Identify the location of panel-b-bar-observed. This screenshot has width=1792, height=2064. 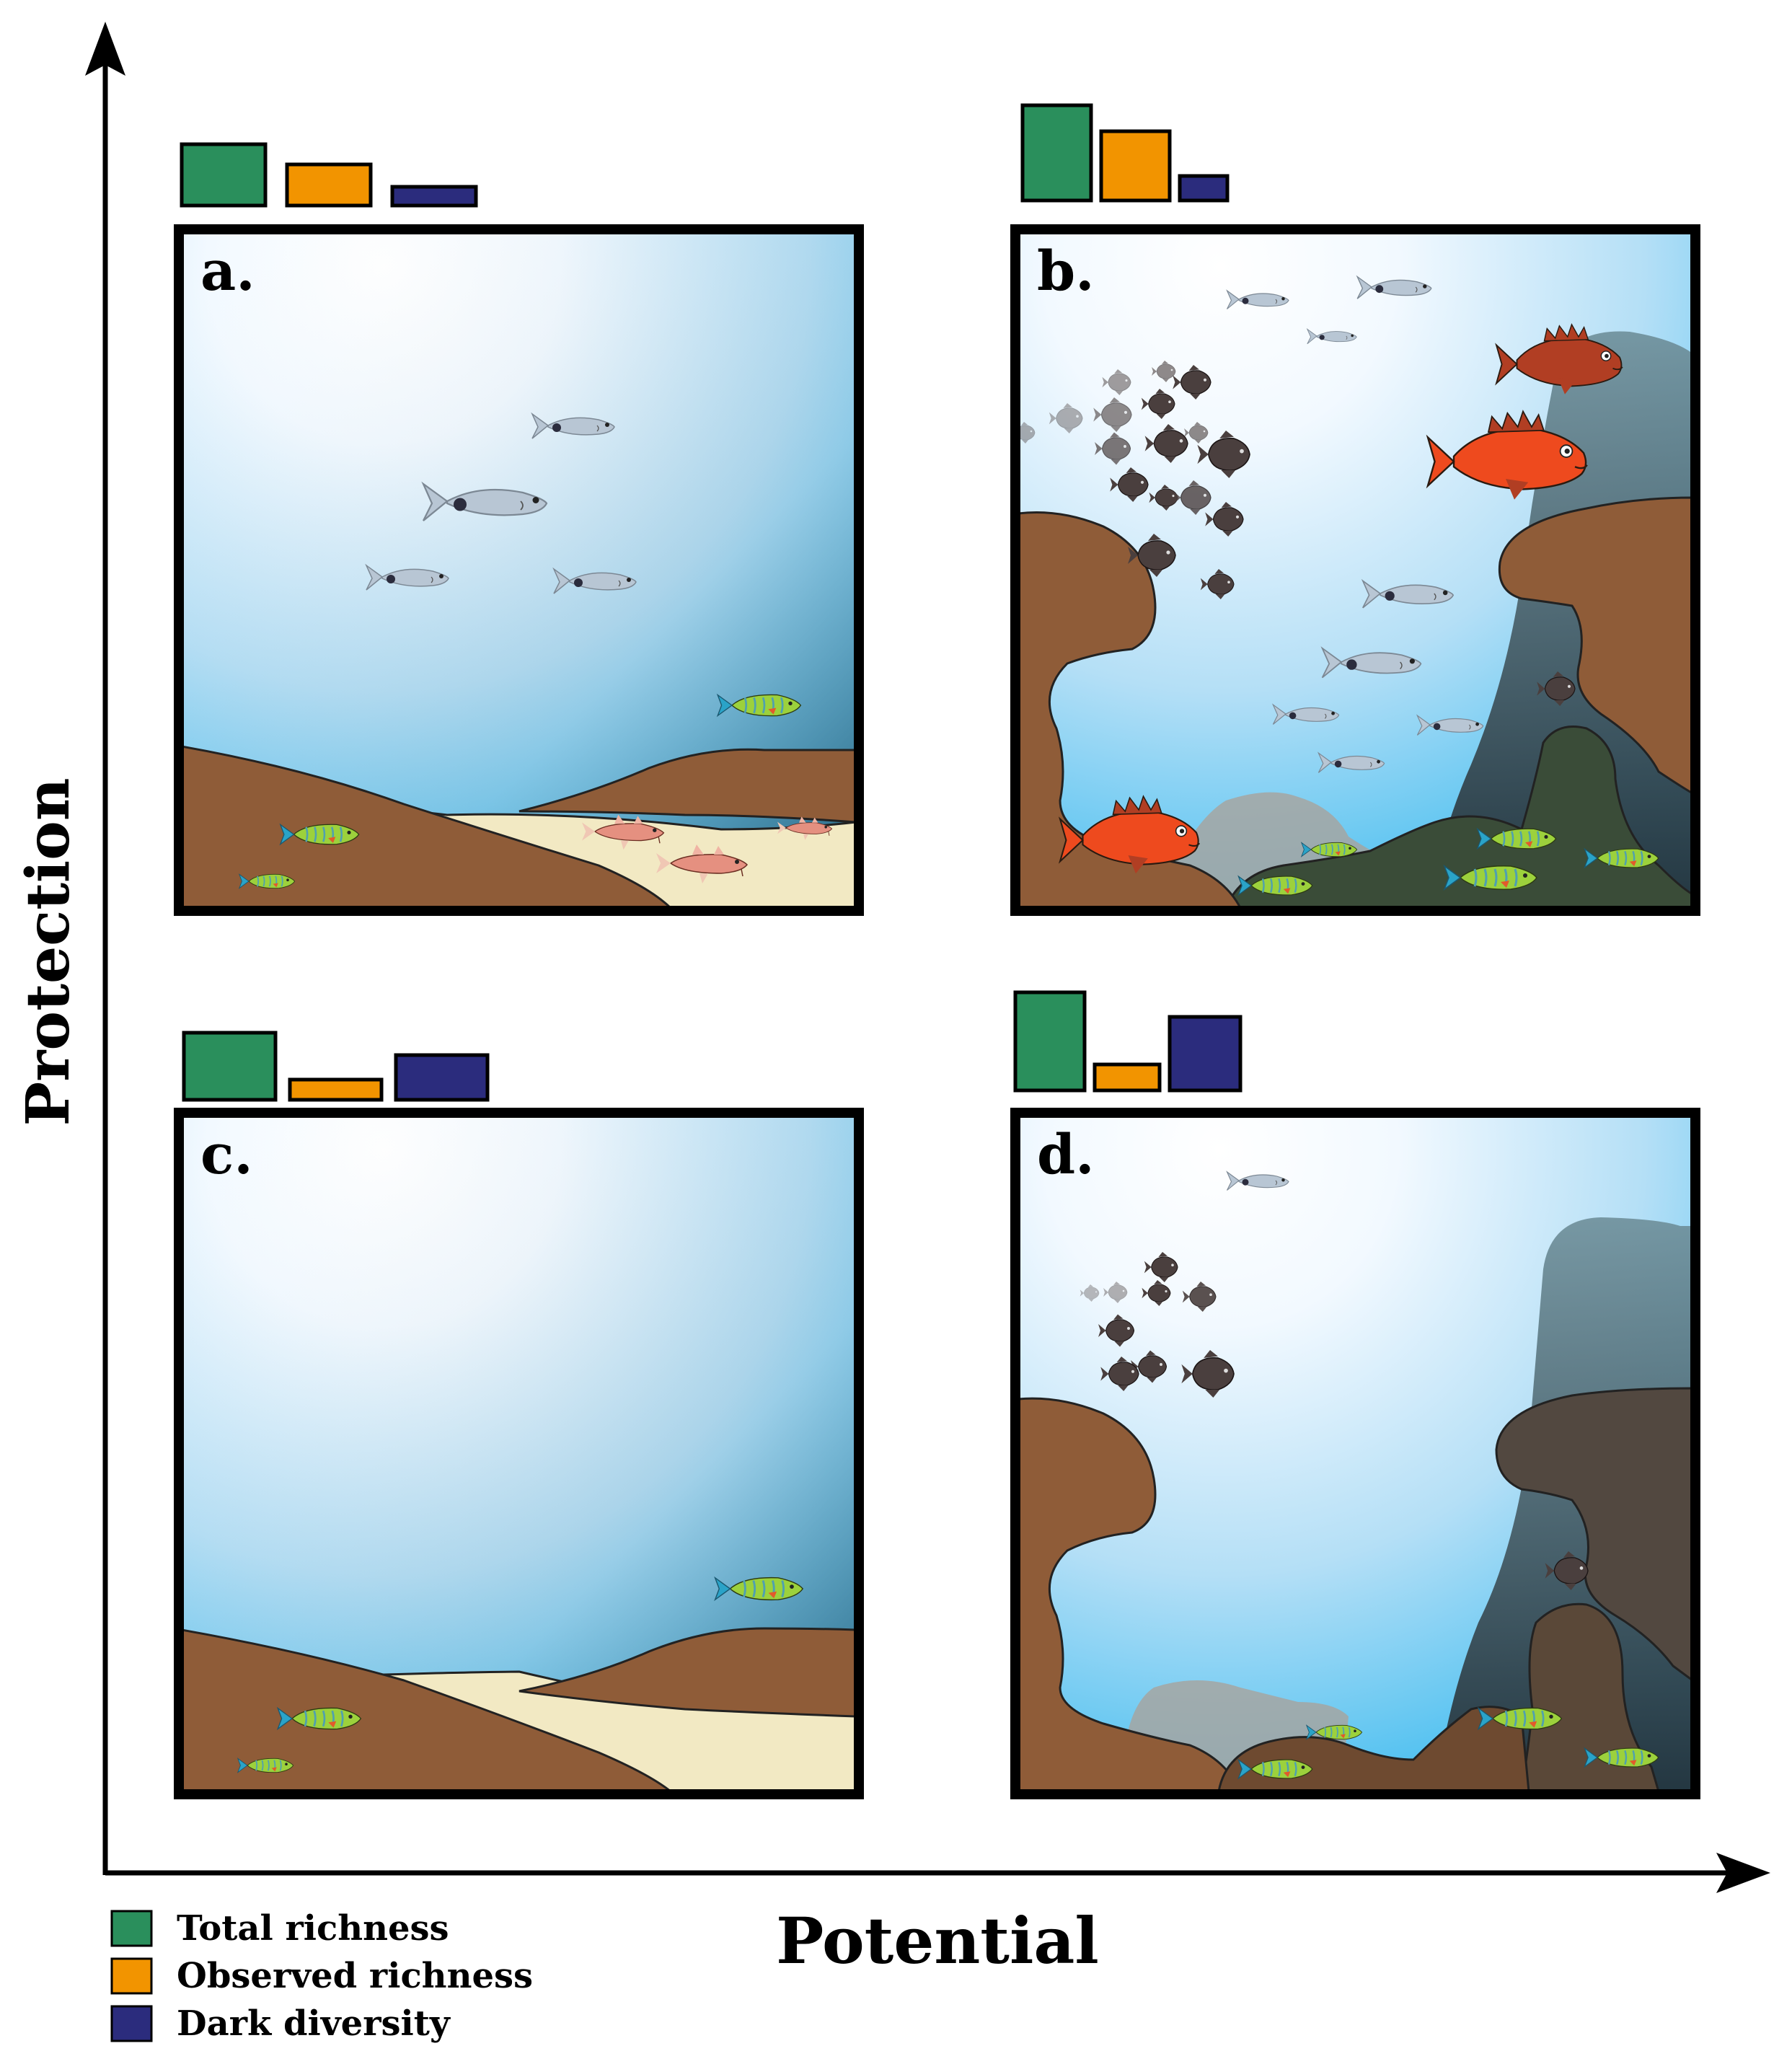
(1135, 166).